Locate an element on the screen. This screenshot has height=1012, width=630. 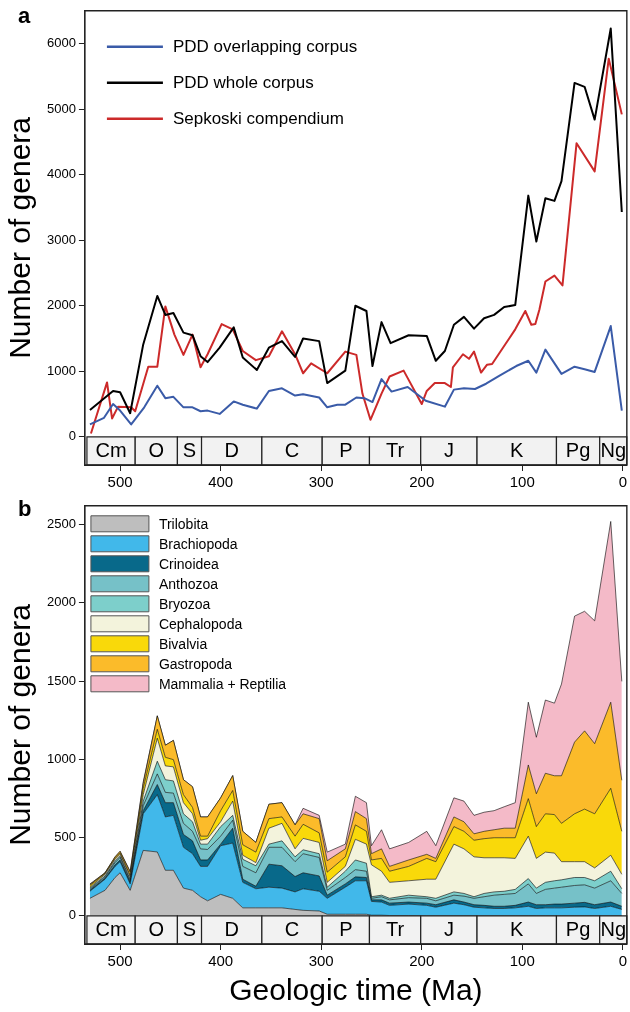
legend-label: Bivalvia is located at coordinates (183, 643).